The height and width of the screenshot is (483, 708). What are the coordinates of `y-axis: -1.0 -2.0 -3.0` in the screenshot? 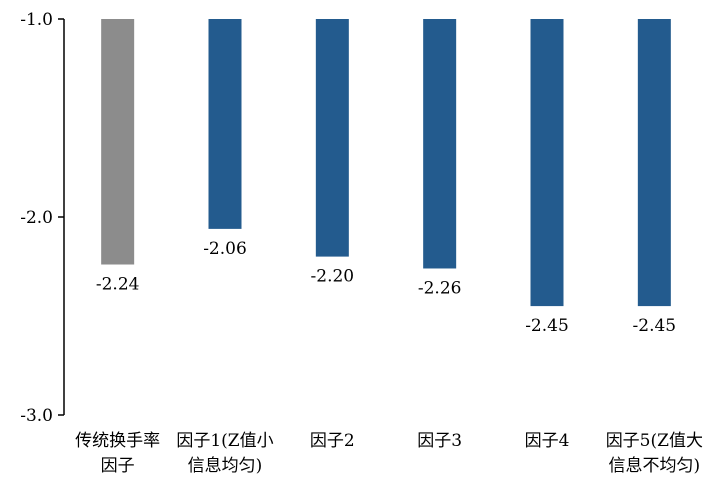 It's located at (42, 218).